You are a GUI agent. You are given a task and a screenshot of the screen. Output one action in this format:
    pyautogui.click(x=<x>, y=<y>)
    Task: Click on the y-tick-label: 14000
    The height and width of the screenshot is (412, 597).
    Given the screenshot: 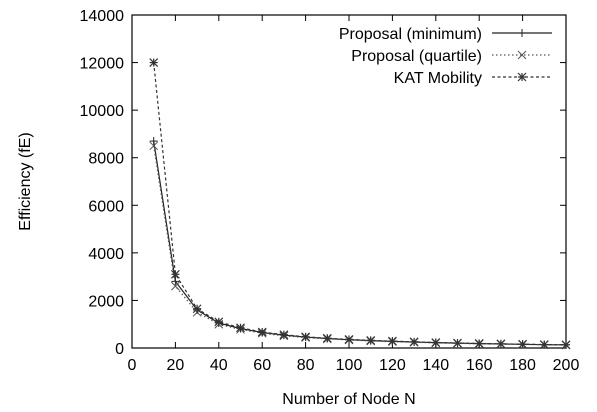 What is the action you would take?
    pyautogui.click(x=102, y=16)
    